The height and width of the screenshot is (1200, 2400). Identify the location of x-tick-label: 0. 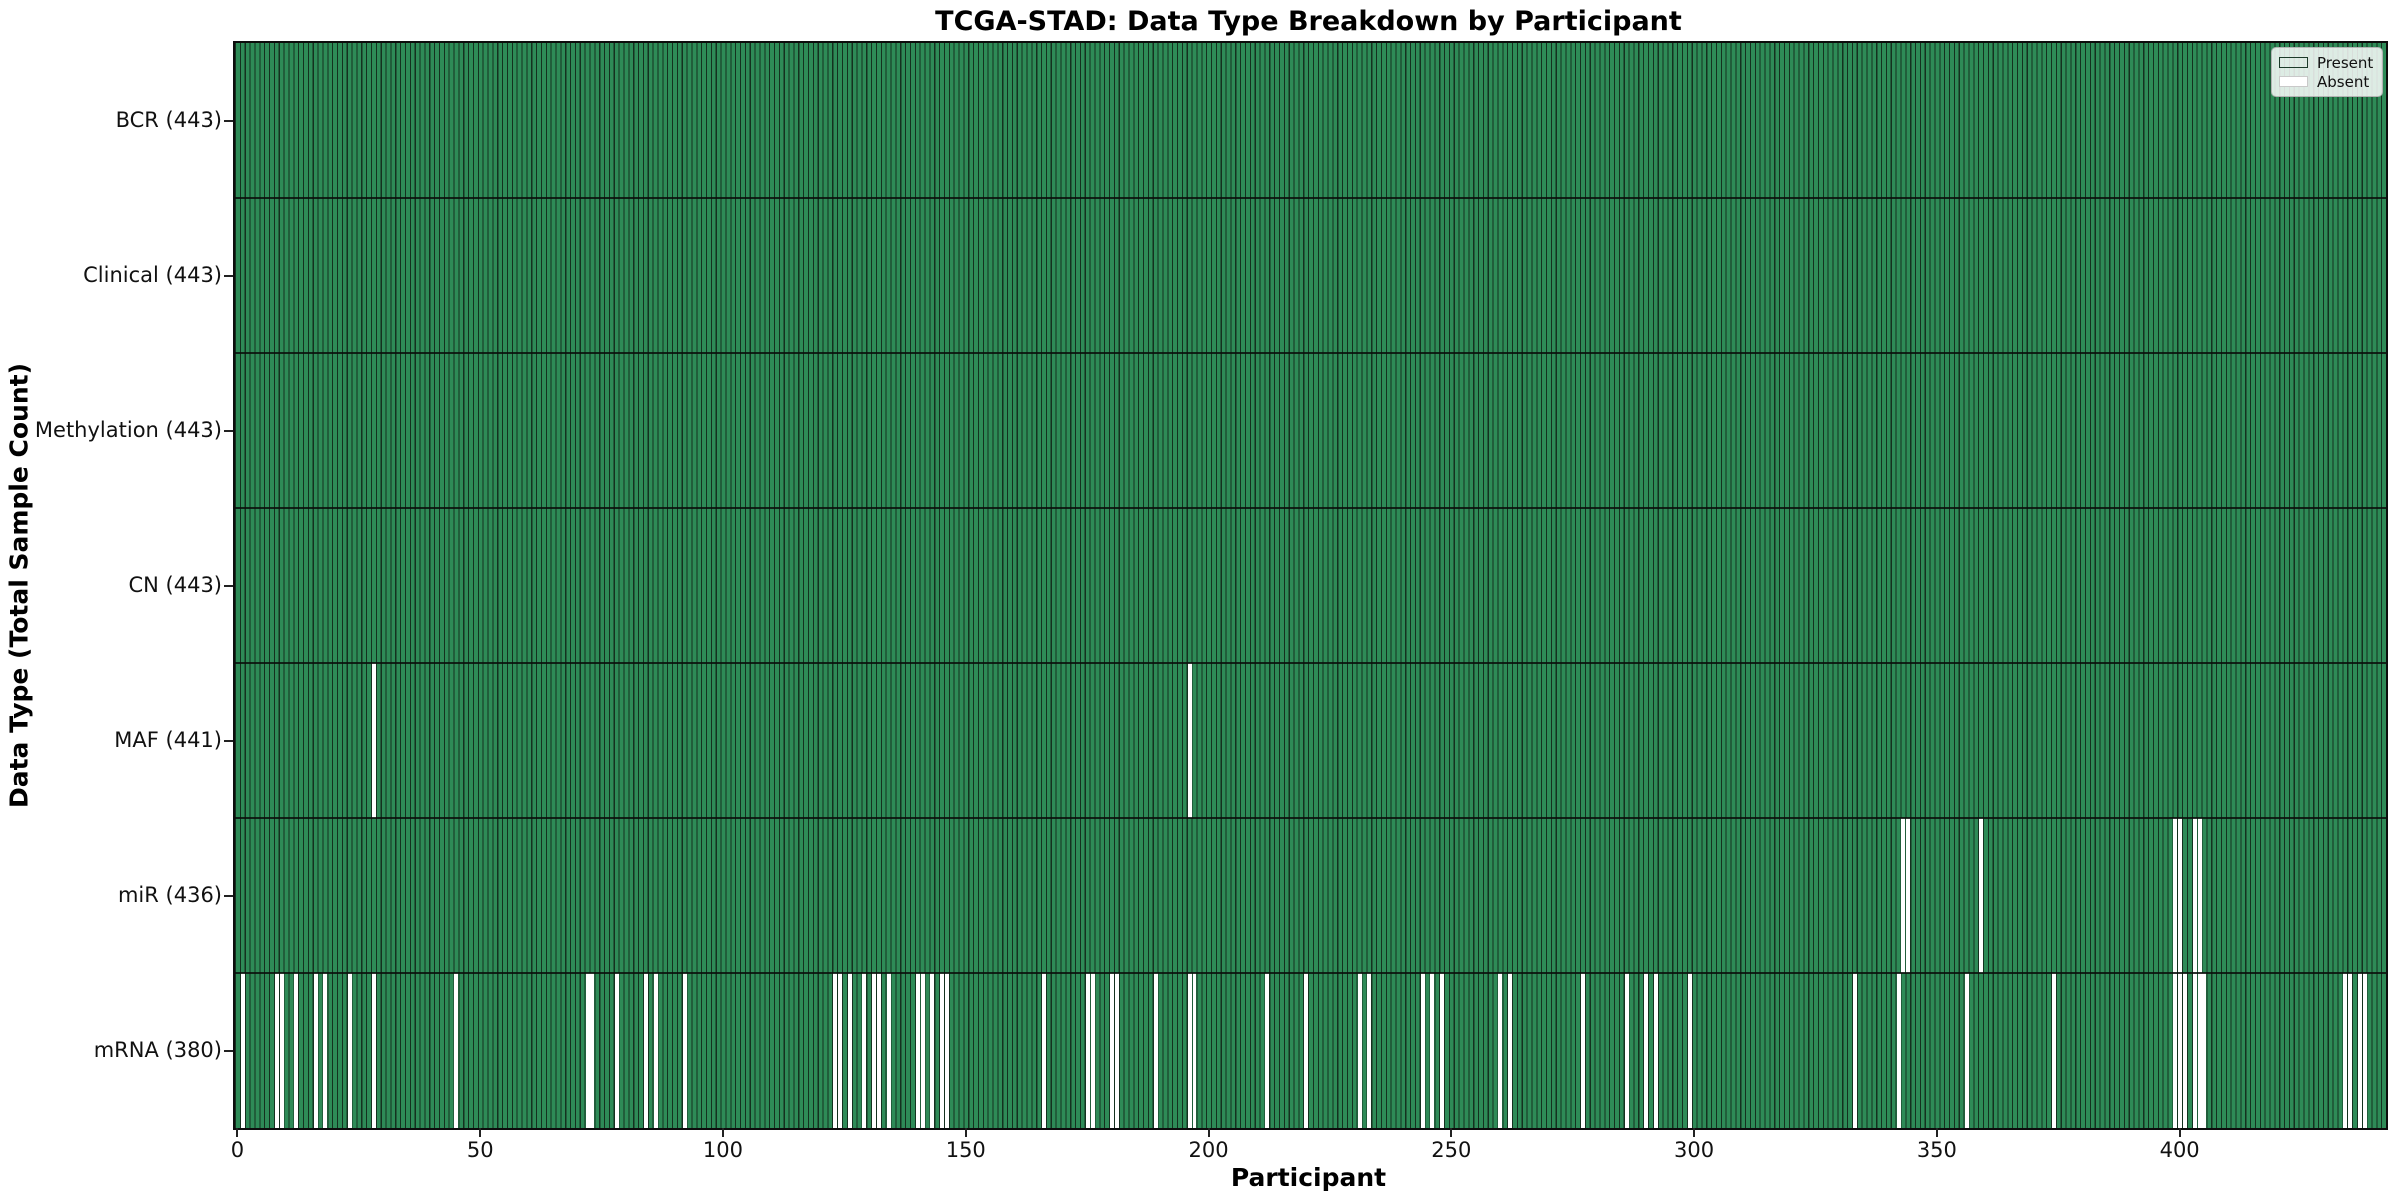
(237, 1150).